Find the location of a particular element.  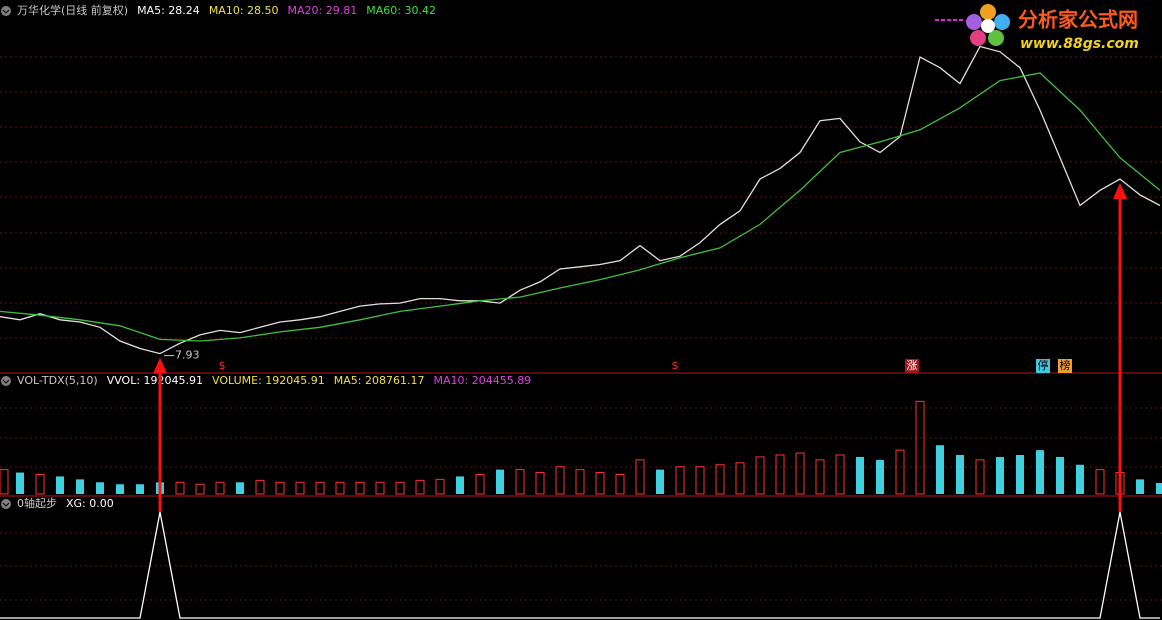

legend-entry: VOL-TDX(5,10) is located at coordinates (57, 380).